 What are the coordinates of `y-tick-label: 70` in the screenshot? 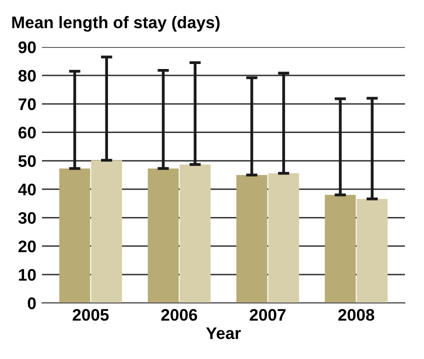 It's located at (27, 104).